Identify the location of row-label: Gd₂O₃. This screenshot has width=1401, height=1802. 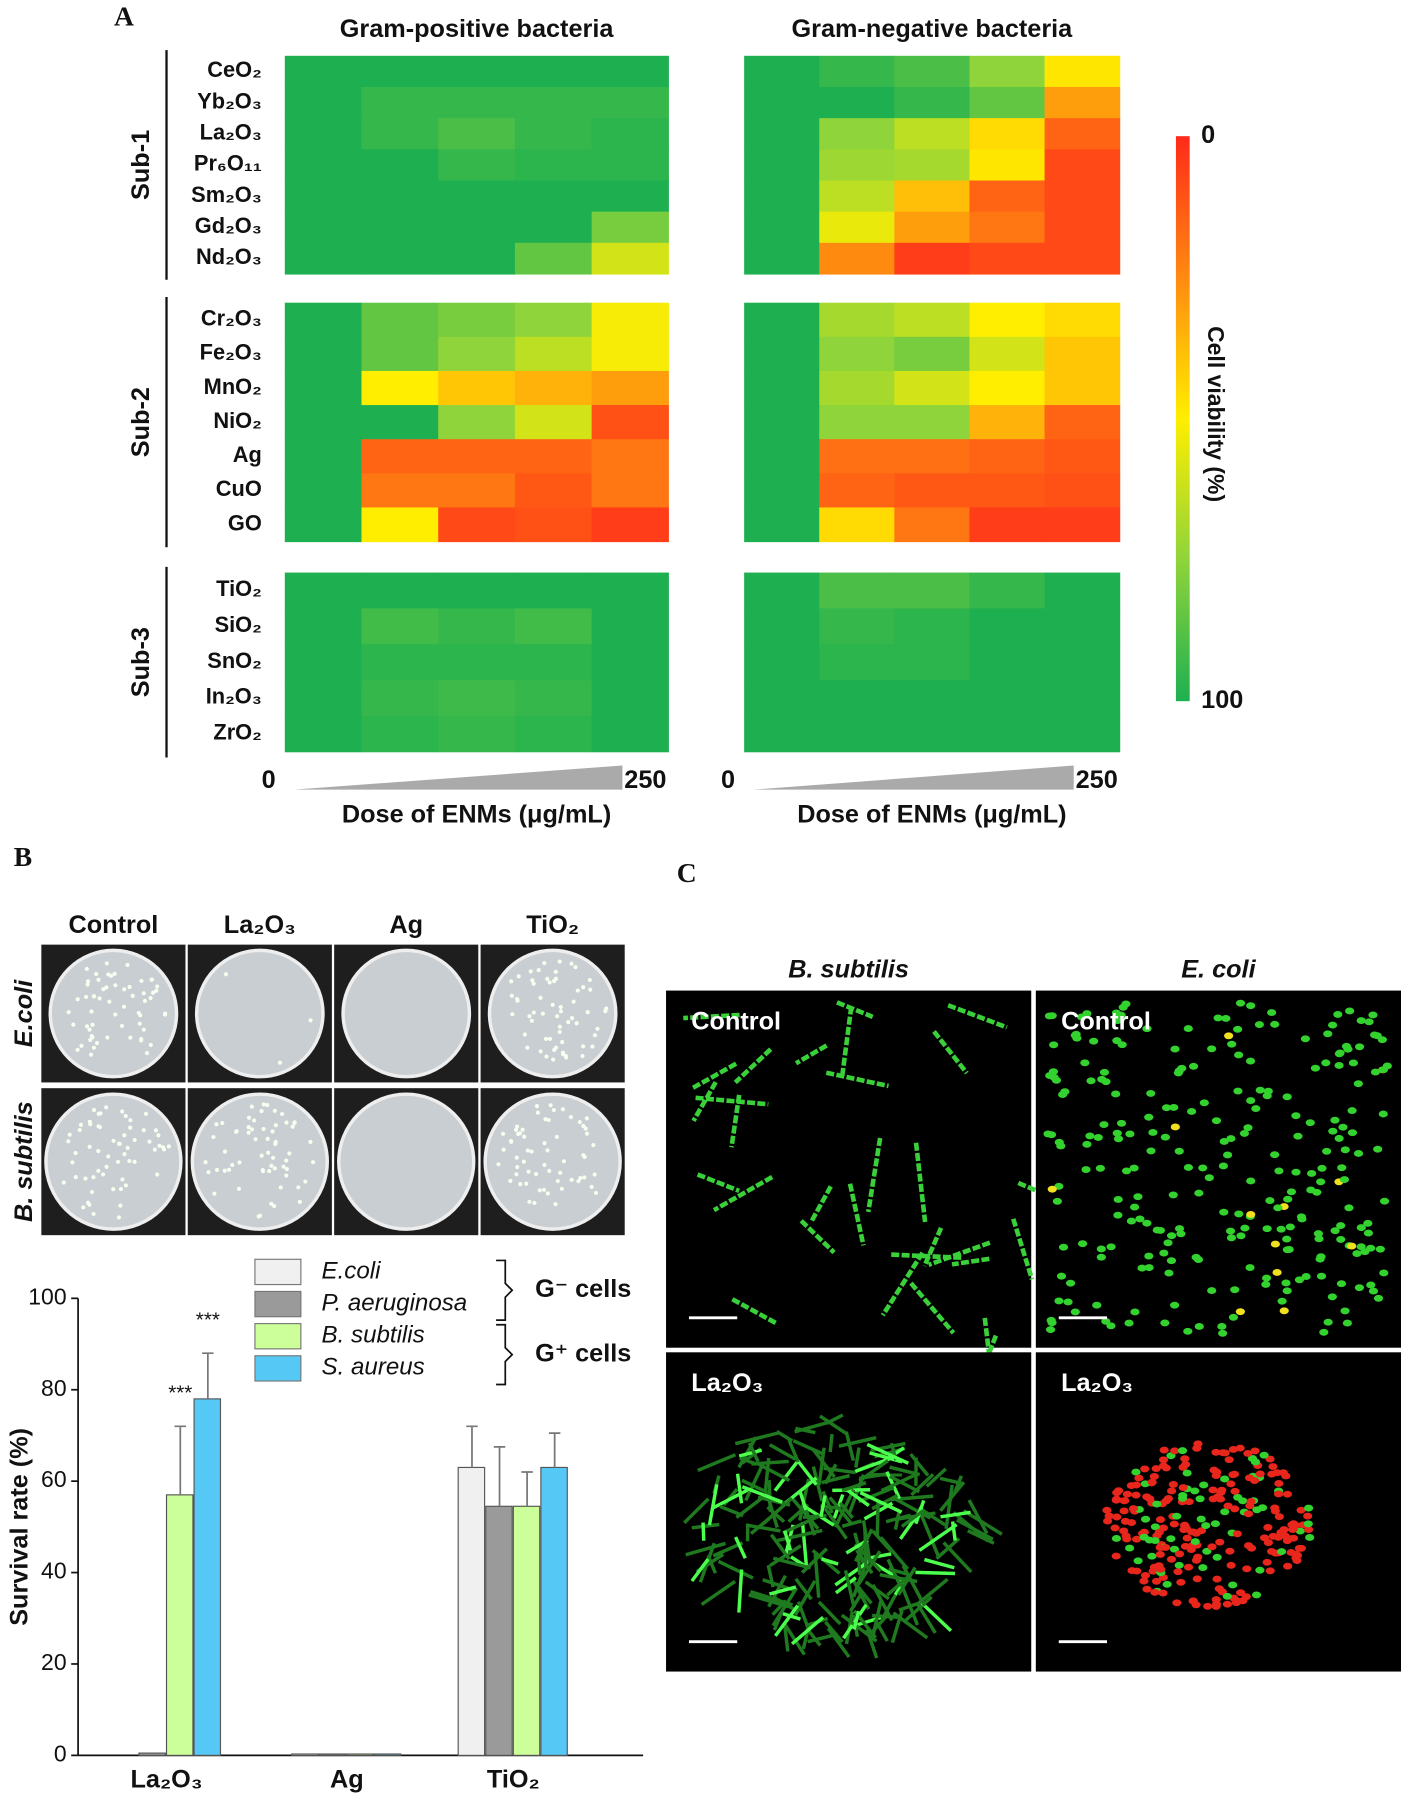
(228, 225).